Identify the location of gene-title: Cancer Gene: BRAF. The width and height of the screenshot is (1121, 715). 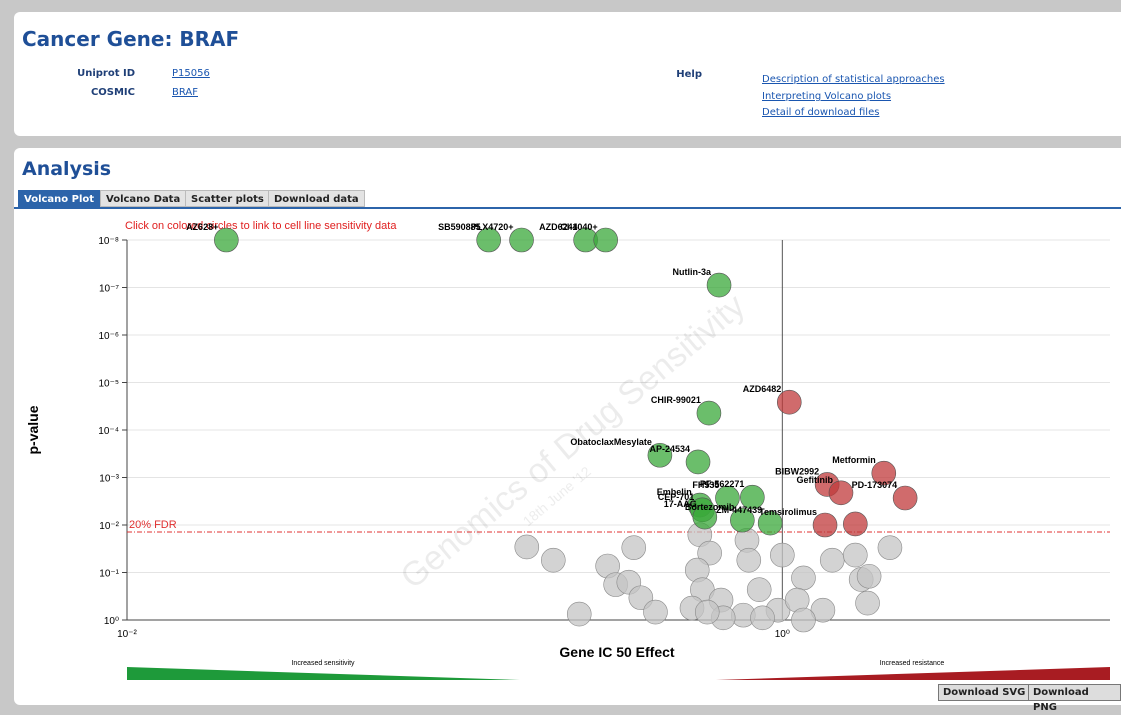
(131, 39).